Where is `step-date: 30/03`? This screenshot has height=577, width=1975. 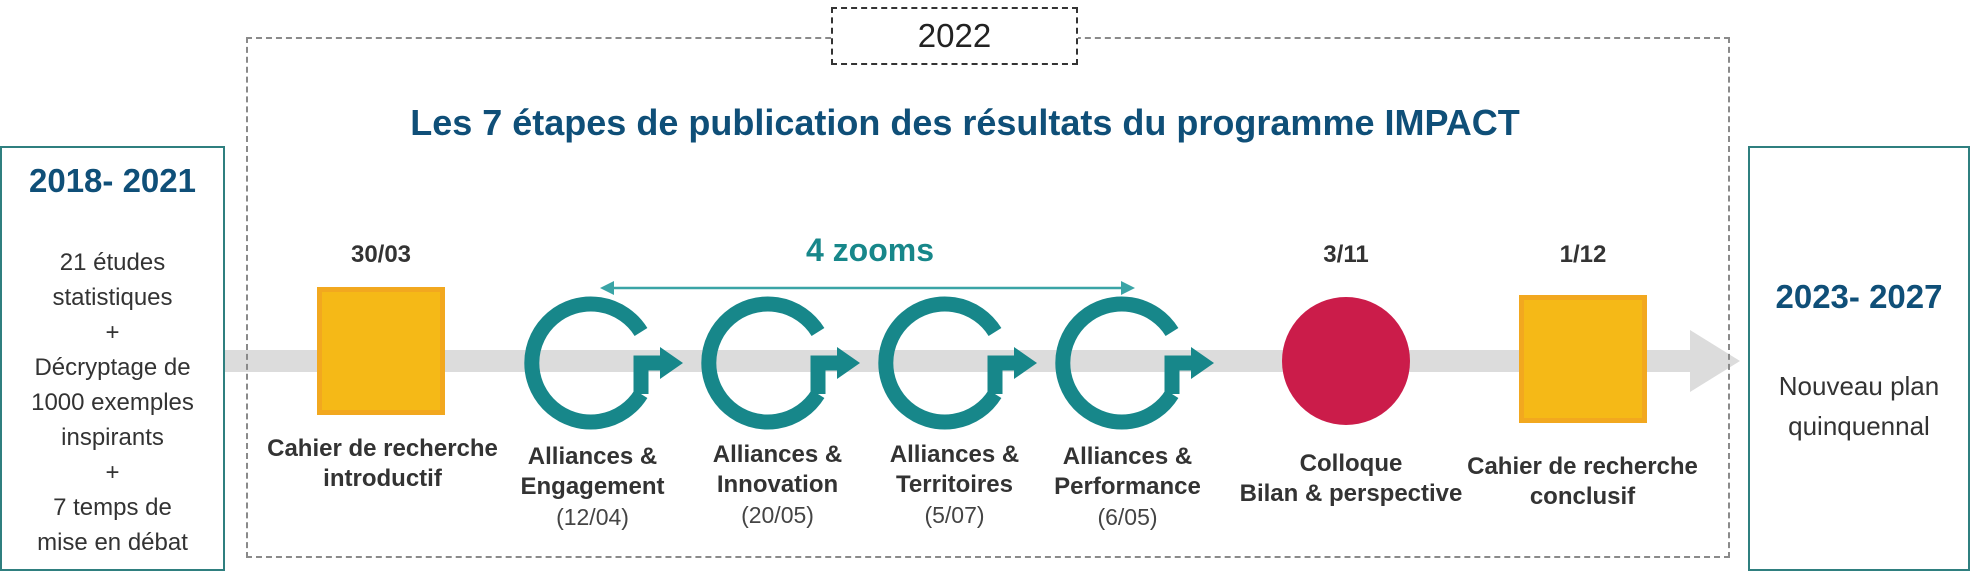 step-date: 30/03 is located at coordinates (381, 254).